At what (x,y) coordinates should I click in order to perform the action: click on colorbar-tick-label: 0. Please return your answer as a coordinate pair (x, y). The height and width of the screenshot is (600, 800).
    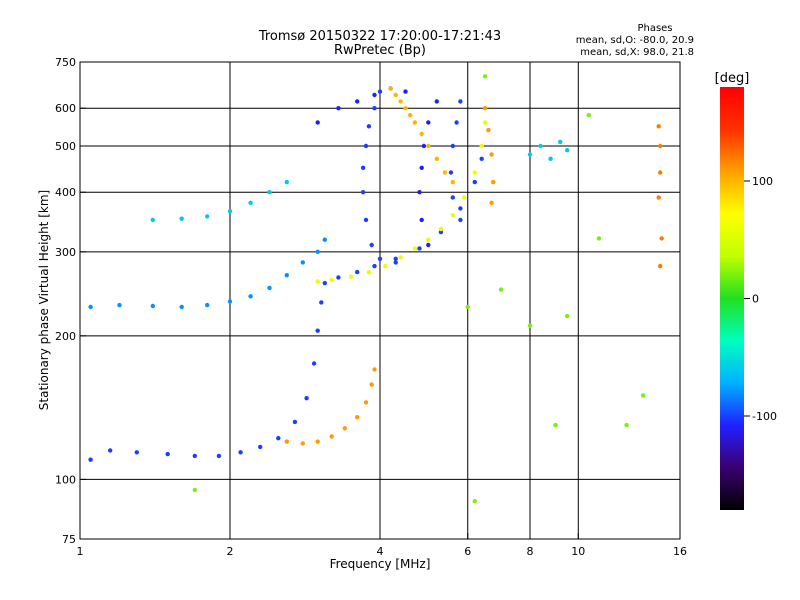
    Looking at the image, I should click on (755, 299).